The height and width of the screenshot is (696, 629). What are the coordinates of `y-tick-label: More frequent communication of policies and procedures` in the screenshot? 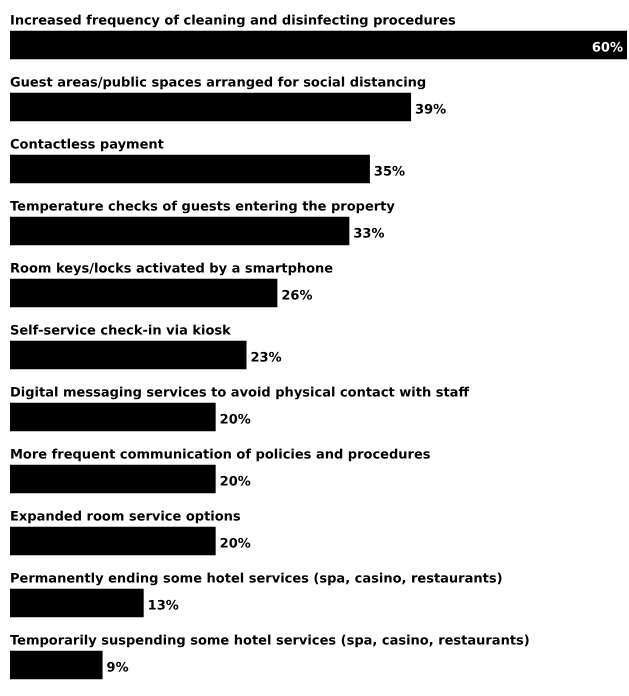 It's located at (220, 455).